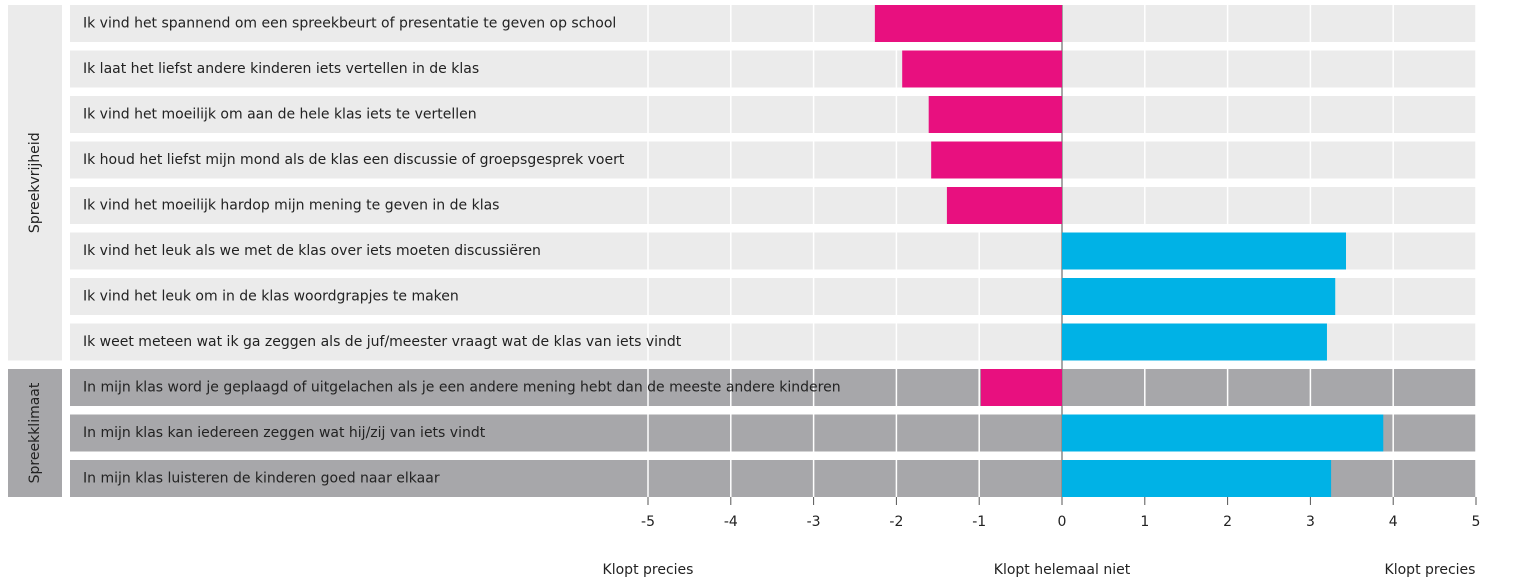 The height and width of the screenshot is (580, 1537). Describe the element at coordinates (814, 522) in the screenshot. I see `x-tick-label: -3` at that location.